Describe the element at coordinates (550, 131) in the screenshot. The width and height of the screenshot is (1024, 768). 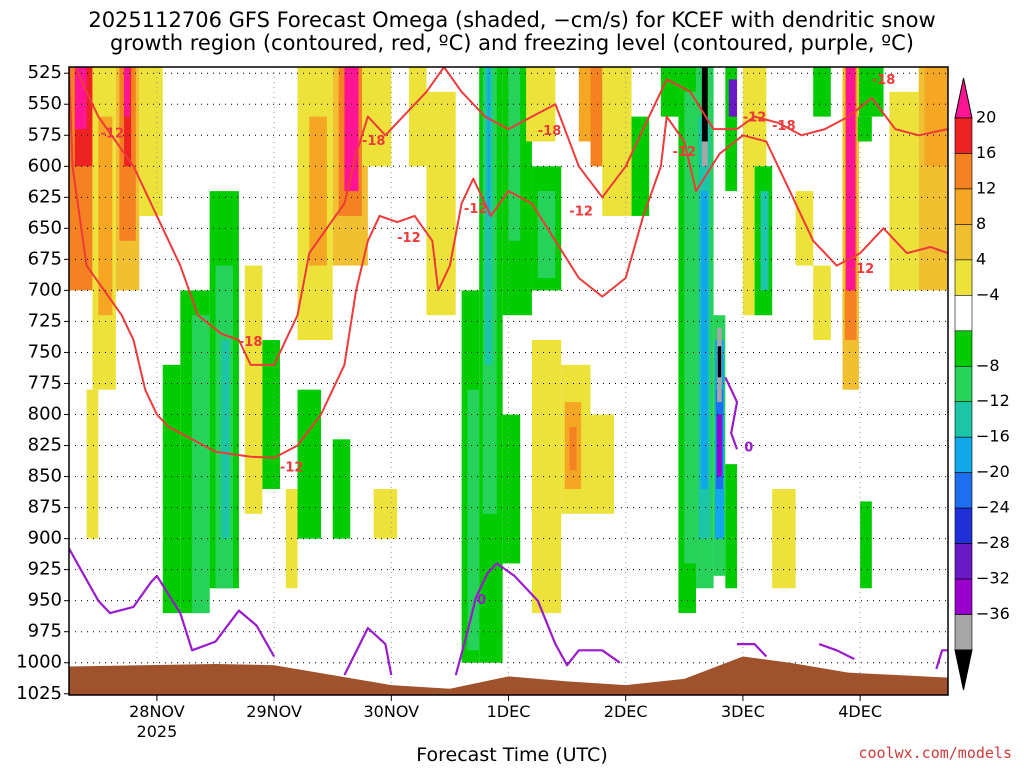
I see `dgz-contour-label-4: -18` at that location.